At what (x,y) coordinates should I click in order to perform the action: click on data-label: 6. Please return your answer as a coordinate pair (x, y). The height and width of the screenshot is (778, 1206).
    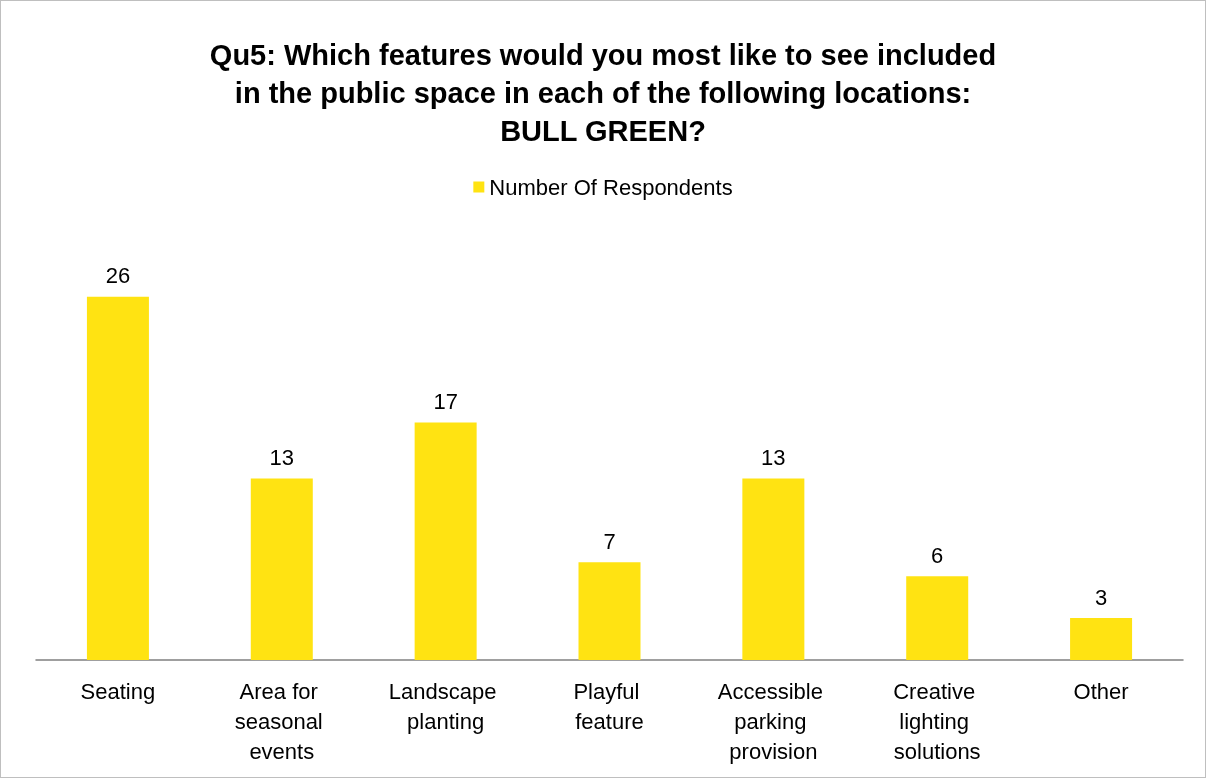
    Looking at the image, I should click on (937, 555).